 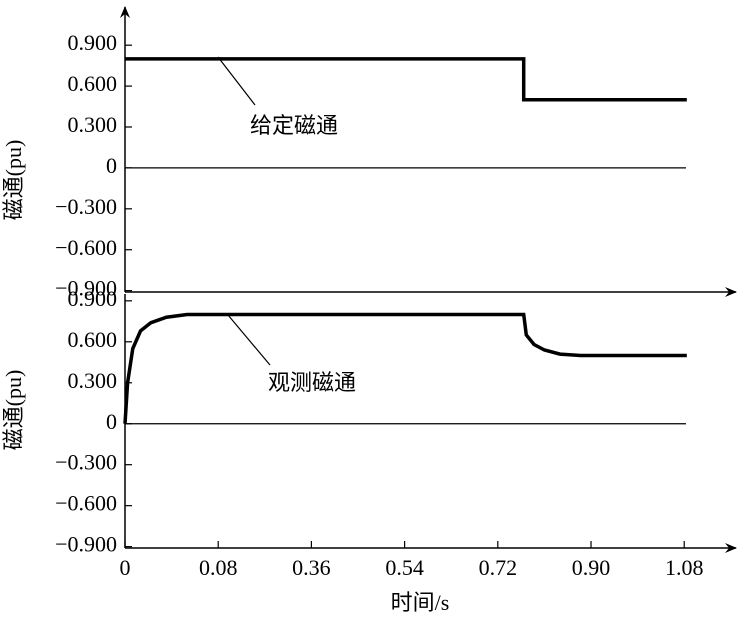 I want to click on x-tick-label: 0, so click(x=125, y=567).